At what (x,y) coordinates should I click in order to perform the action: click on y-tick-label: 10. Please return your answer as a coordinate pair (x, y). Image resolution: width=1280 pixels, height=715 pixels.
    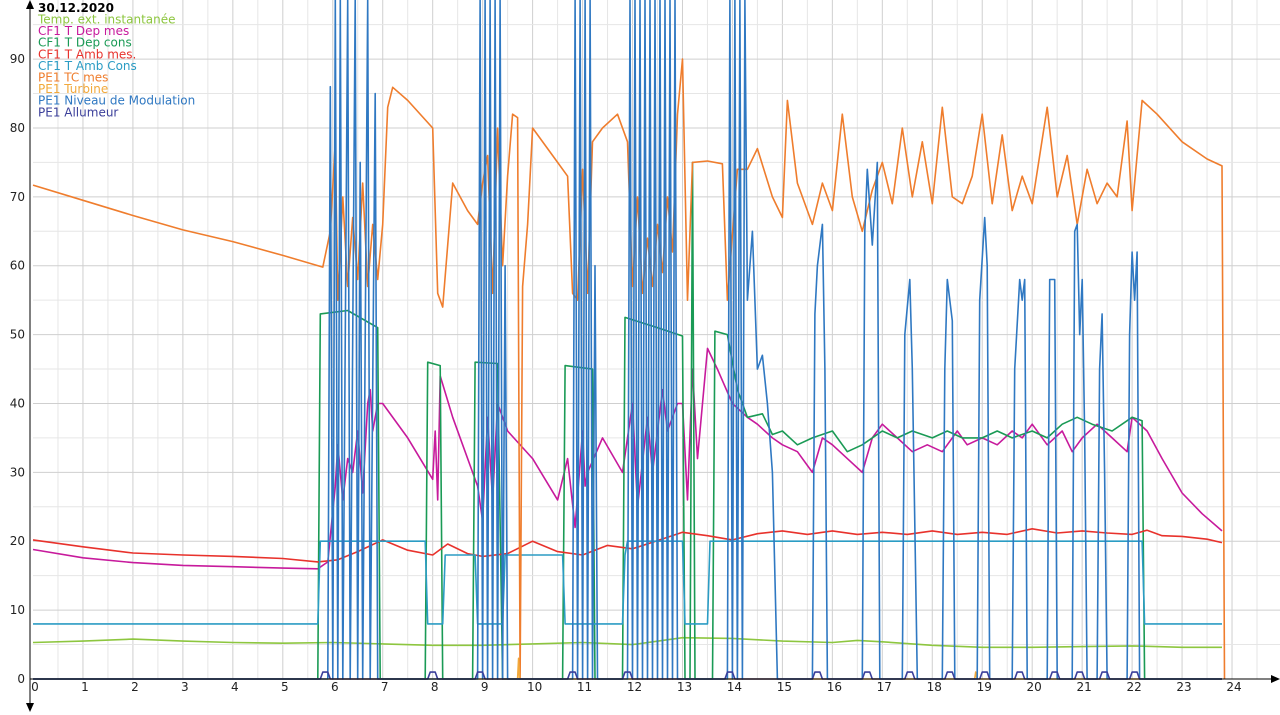
    Looking at the image, I should click on (17, 610).